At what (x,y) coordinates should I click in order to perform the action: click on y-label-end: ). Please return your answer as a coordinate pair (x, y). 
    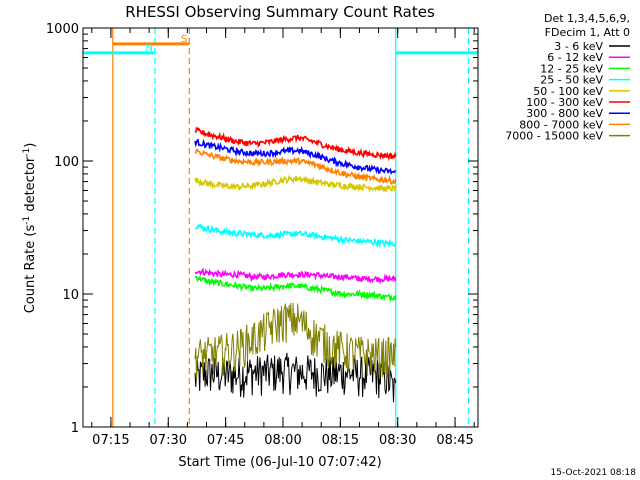
    Looking at the image, I should click on (30, 145).